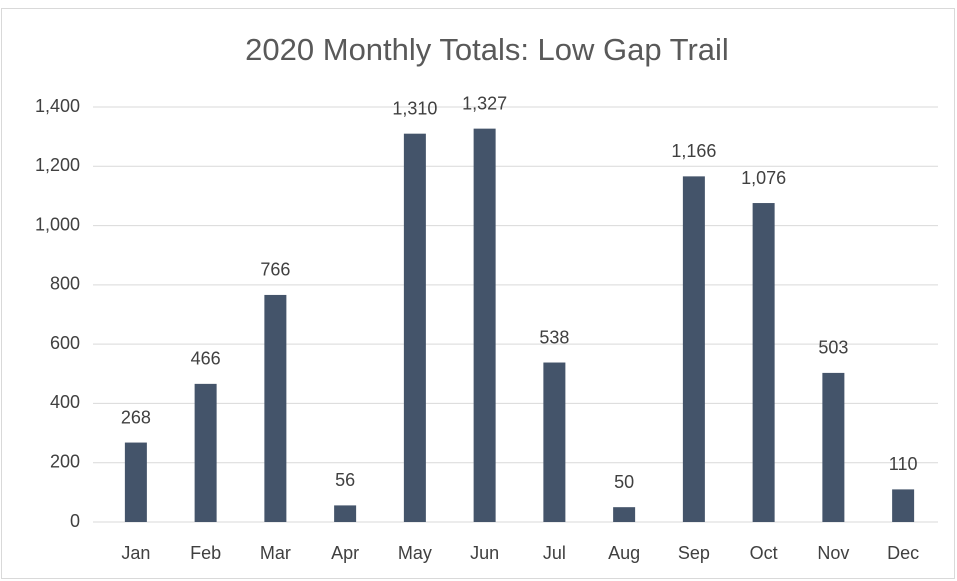 This screenshot has width=957, height=581. I want to click on y-tick-label: 400, so click(65, 402).